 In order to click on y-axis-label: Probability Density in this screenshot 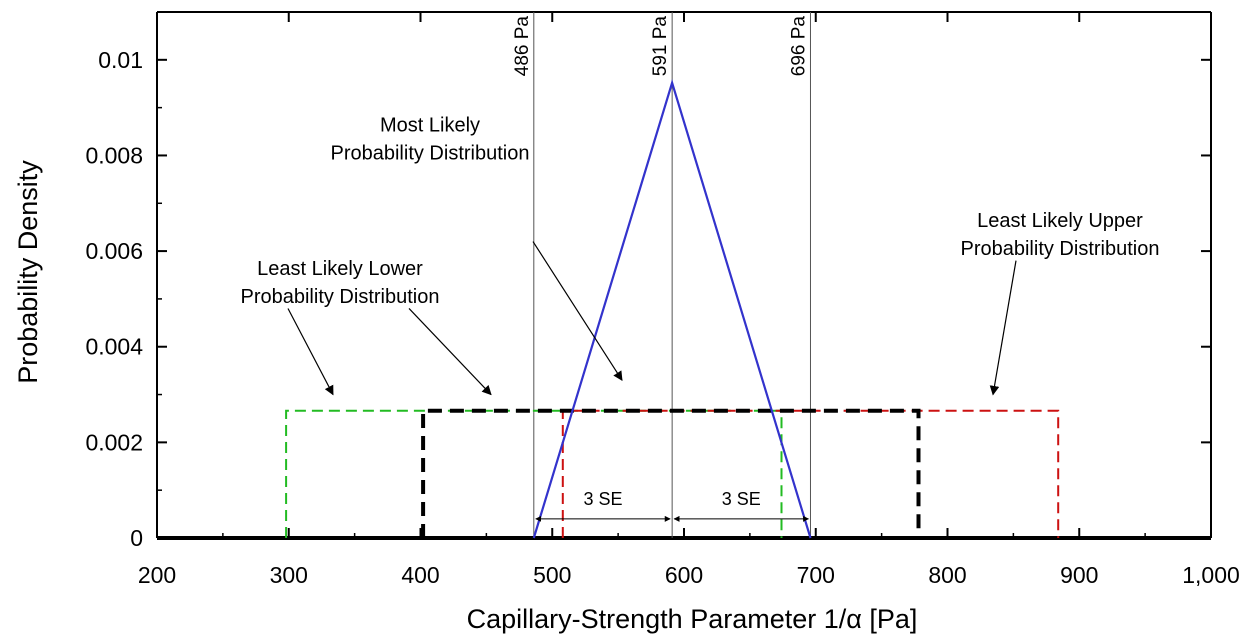, I will do `click(28, 272)`.